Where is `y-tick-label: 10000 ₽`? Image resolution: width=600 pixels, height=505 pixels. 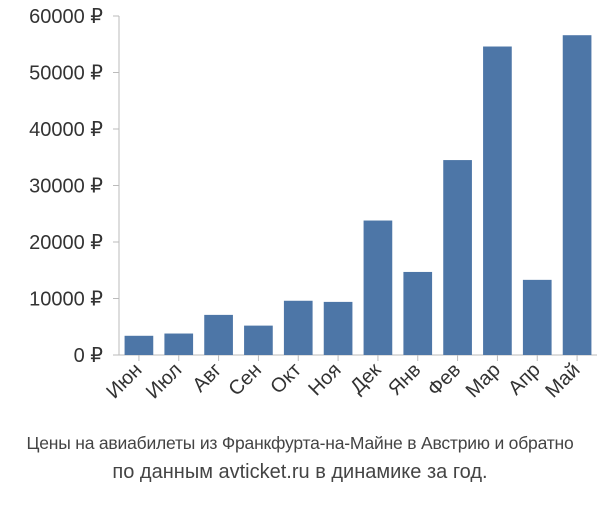
y-tick-label: 10000 ₽ is located at coordinates (66, 300).